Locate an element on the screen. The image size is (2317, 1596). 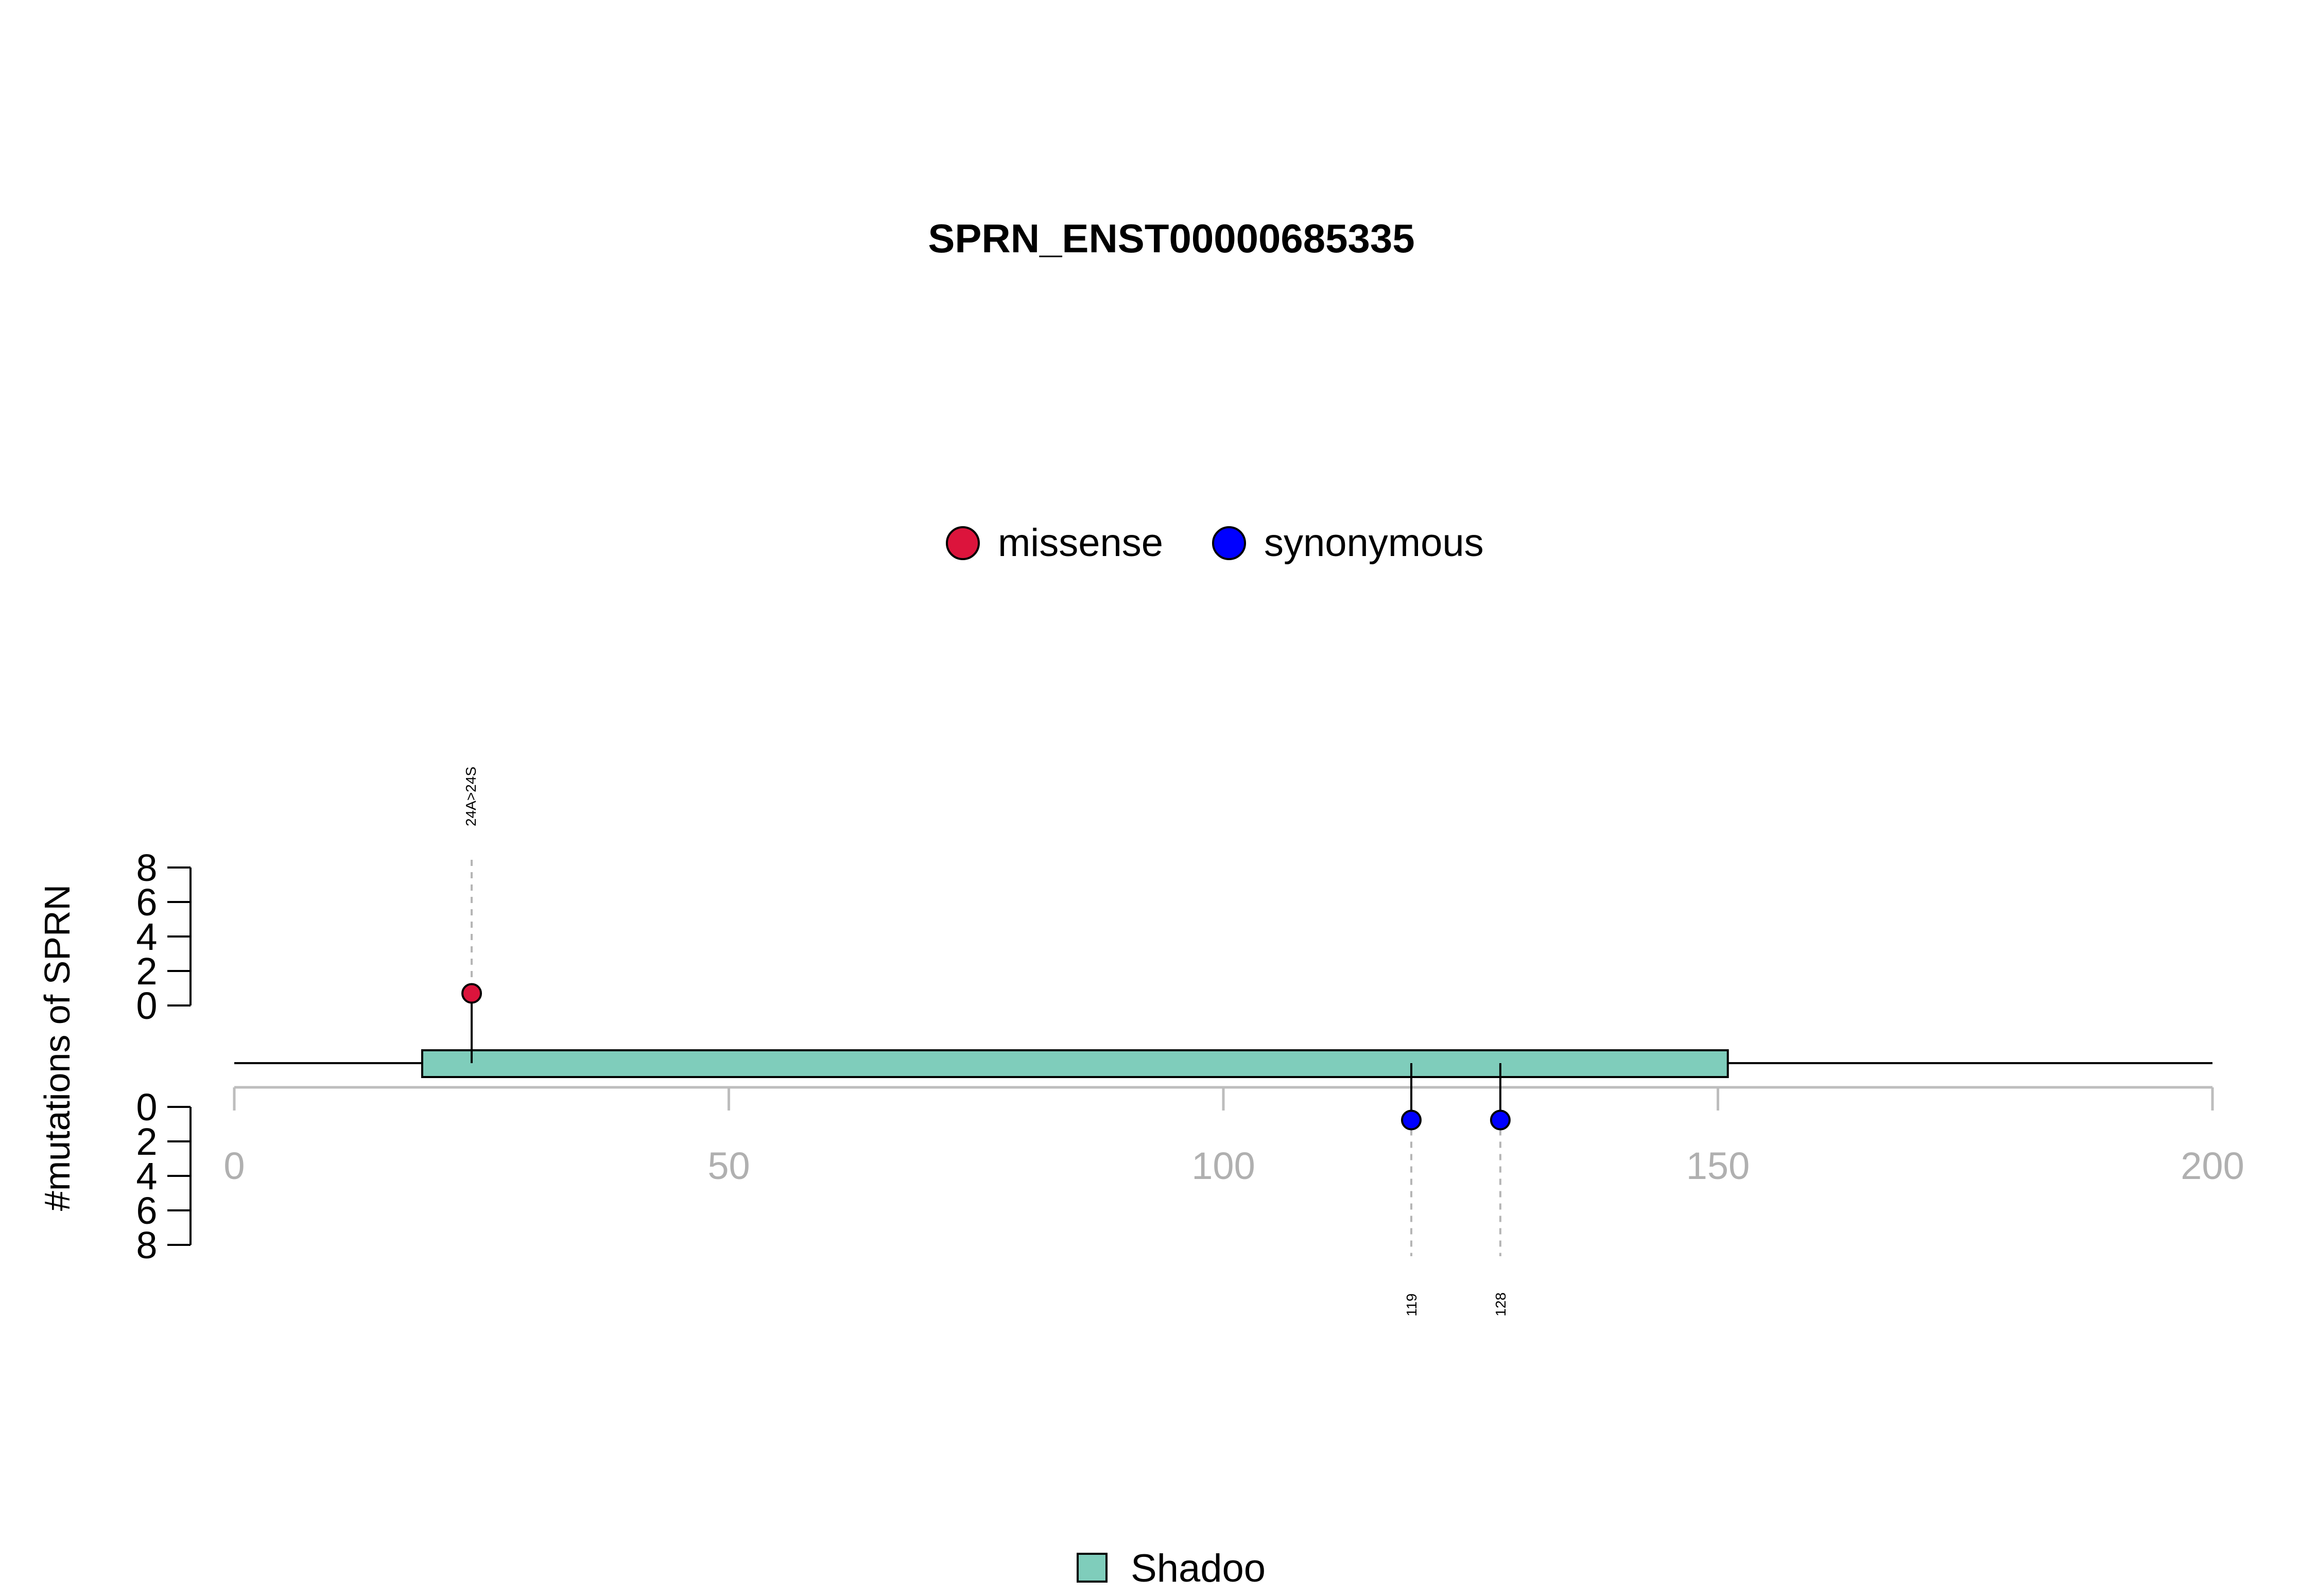
x-axis-tick-label: 0 is located at coordinates (234, 1165).